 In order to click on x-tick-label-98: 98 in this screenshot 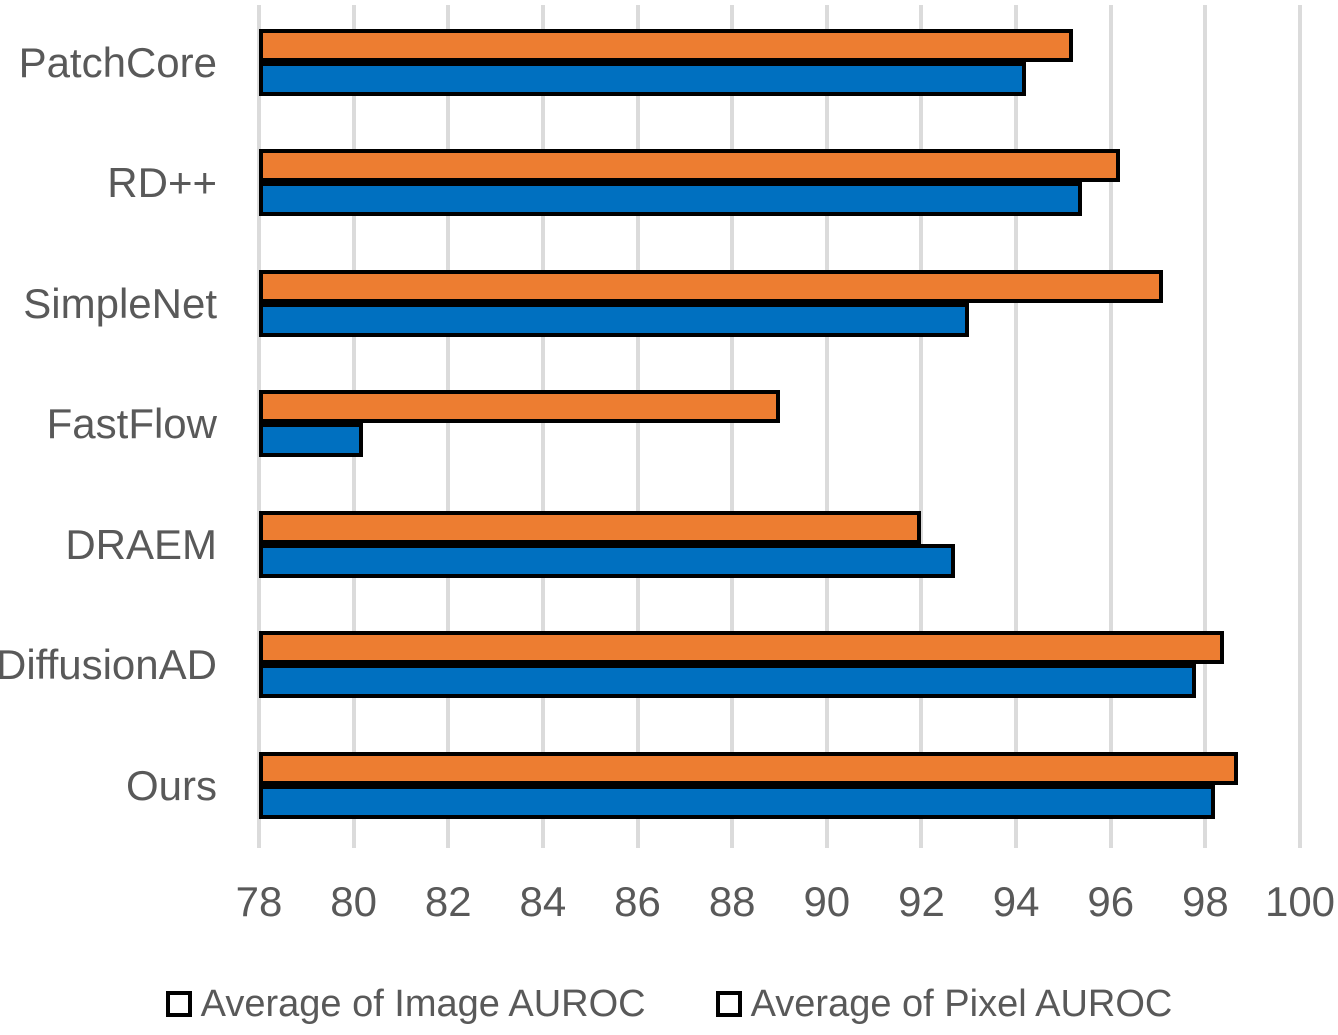, I will do `click(1205, 901)`.